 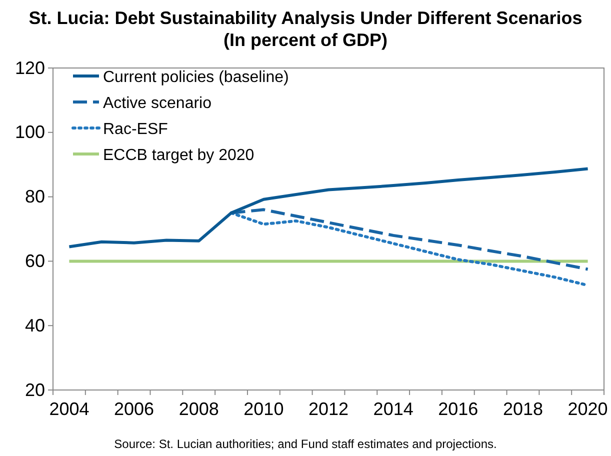 I want to click on x-tick-label: 2010, so click(x=264, y=408).